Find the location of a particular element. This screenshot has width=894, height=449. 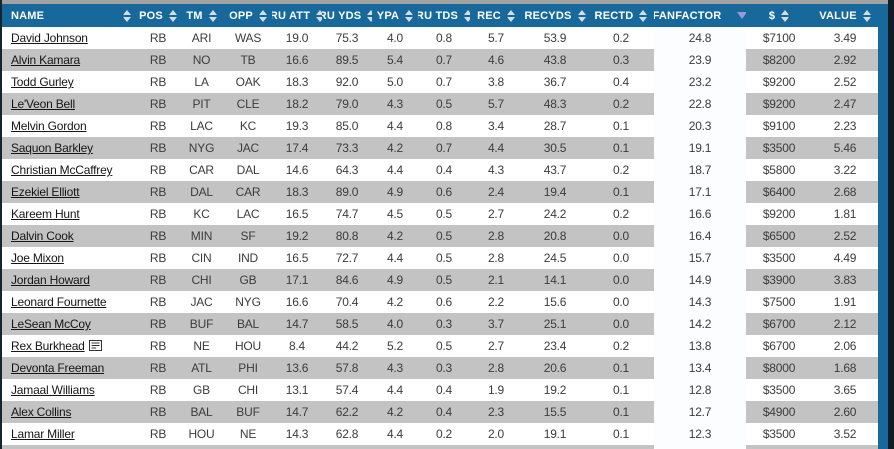

cell-salary: $3900 is located at coordinates (779, 280).